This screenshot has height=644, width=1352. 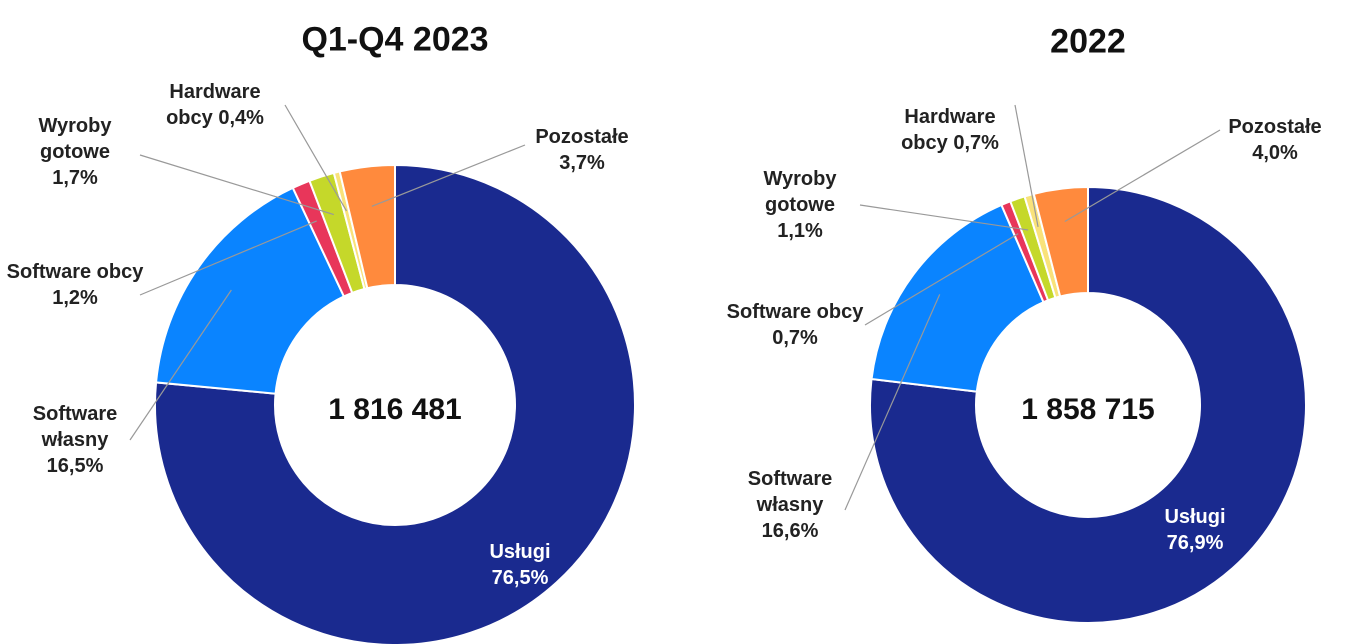 I want to click on slice-label: Usługi 76,9%, so click(x=1195, y=530).